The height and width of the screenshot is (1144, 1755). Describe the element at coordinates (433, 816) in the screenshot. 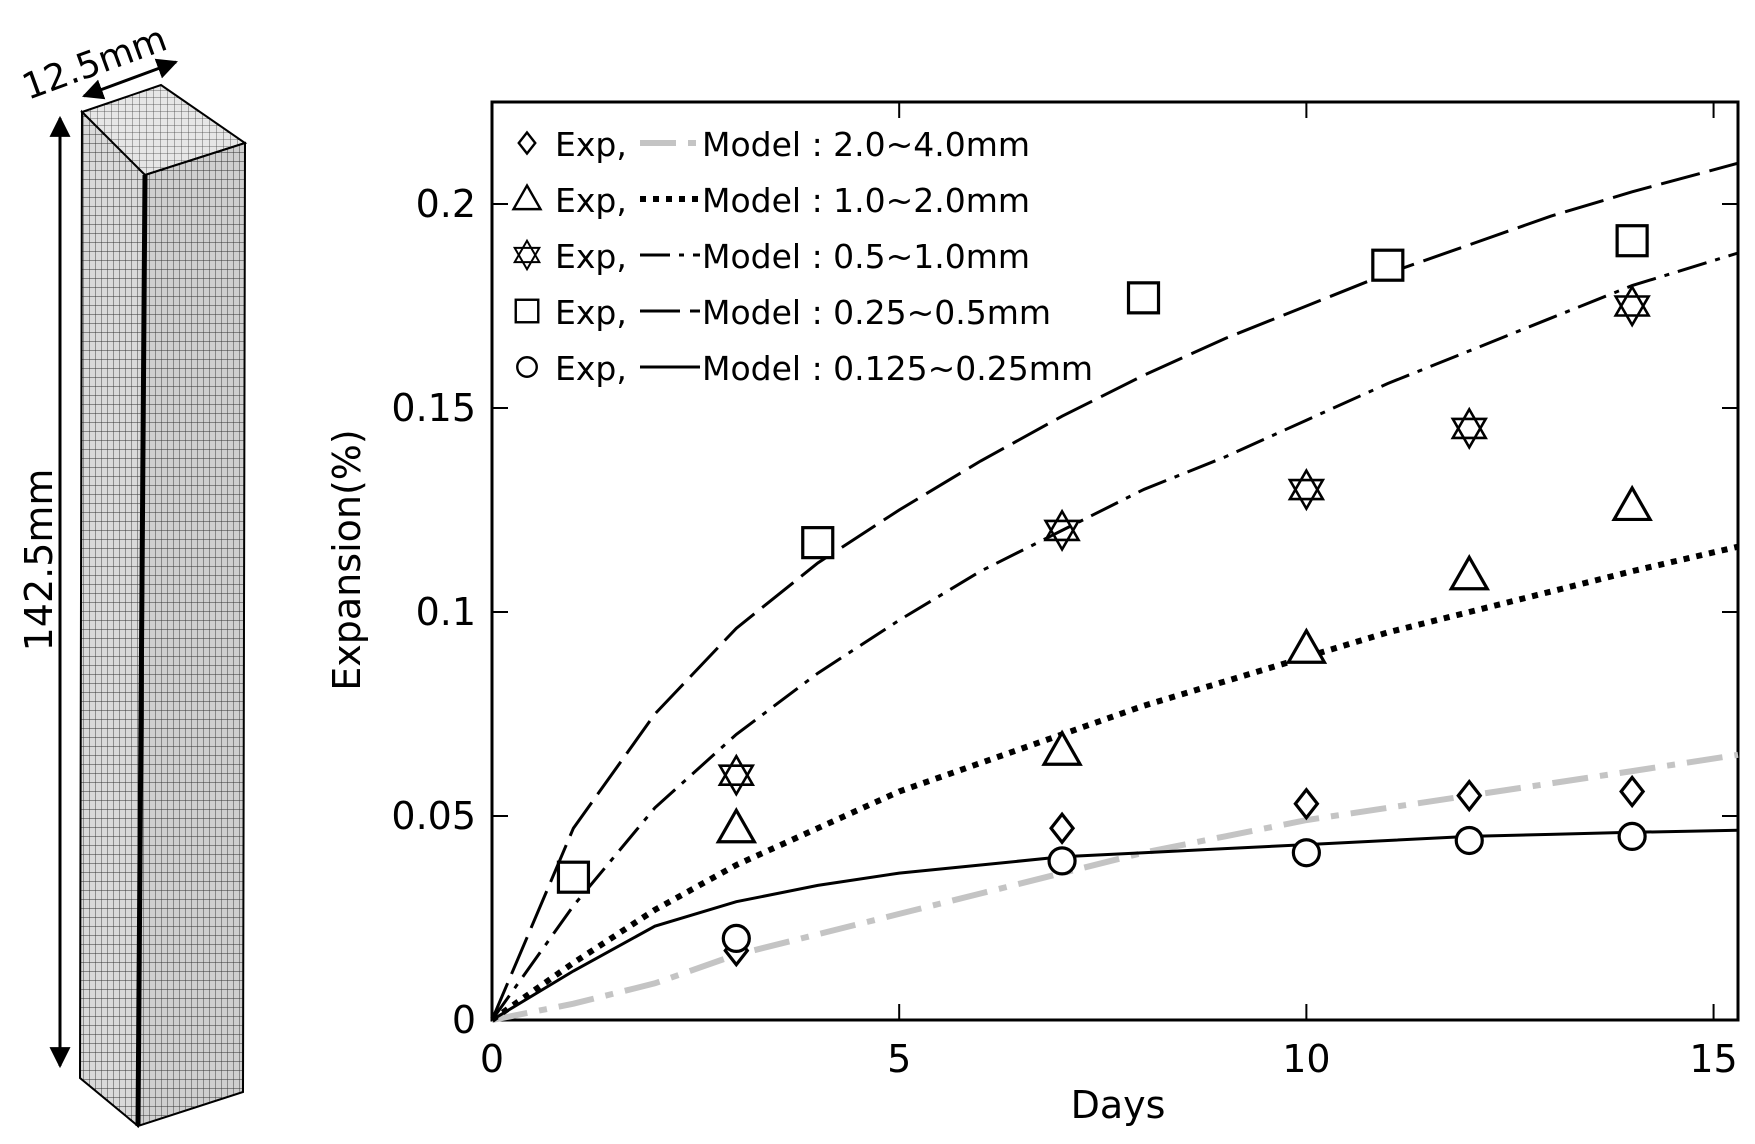

I see `y-tick-label: 0.05` at that location.